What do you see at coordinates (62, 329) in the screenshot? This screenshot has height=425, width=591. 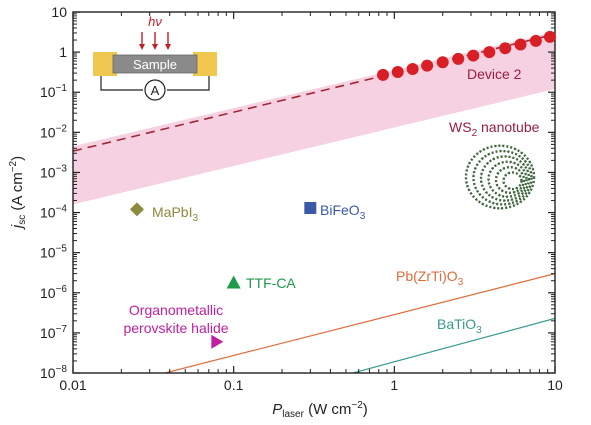 I see `y-tick-label-exp: −7` at bounding box center [62, 329].